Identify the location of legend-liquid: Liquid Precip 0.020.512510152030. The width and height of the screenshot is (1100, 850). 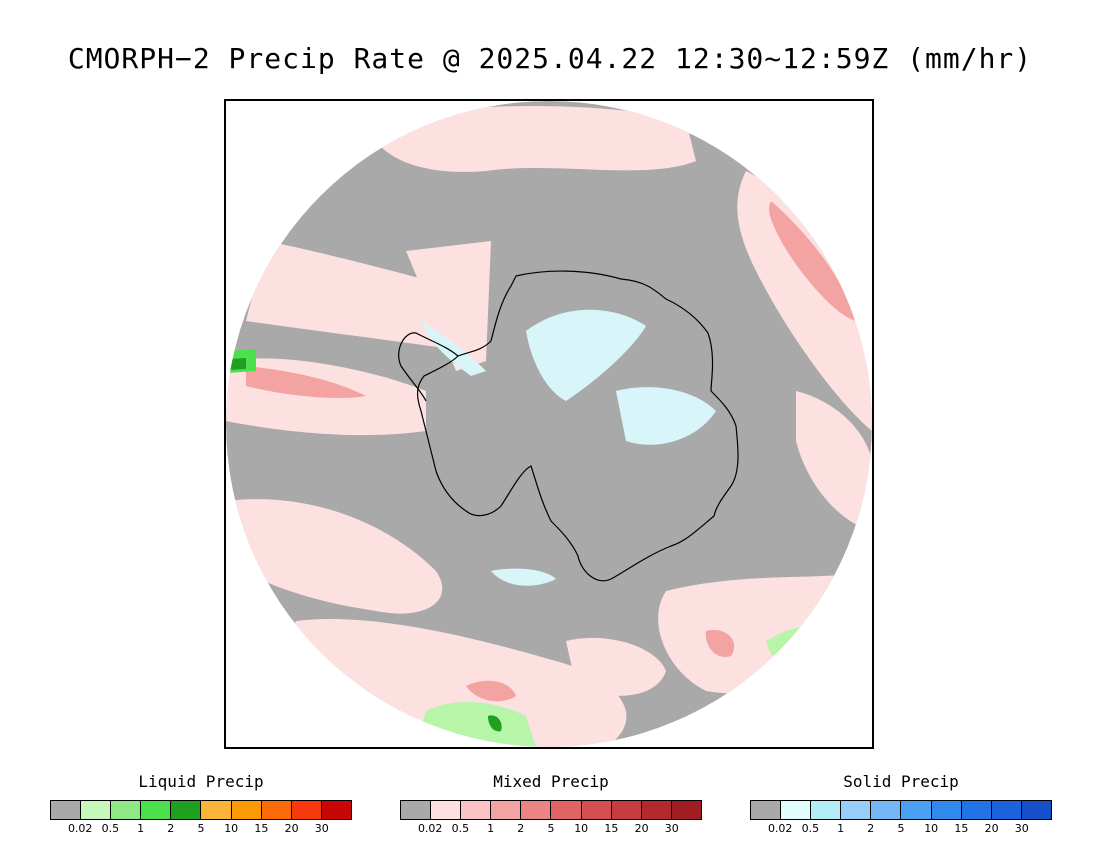
(201, 782).